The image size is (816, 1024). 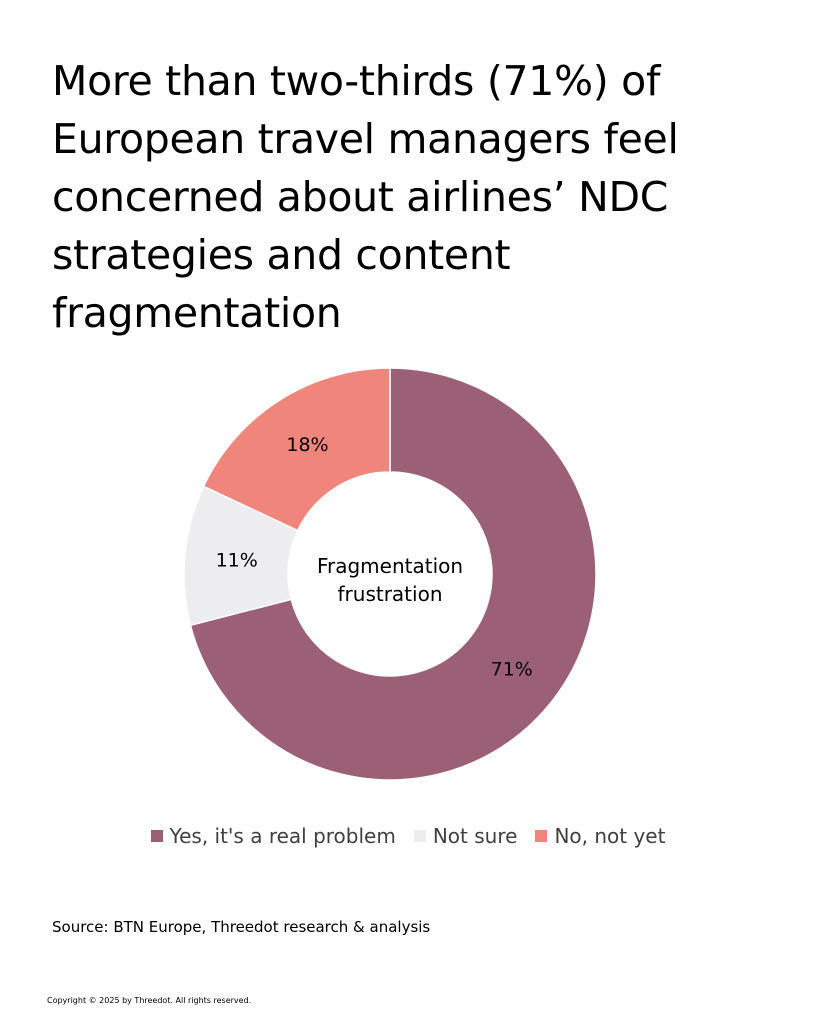 I want to click on title-line: concerned about airlines’ NDC, so click(x=360, y=197).